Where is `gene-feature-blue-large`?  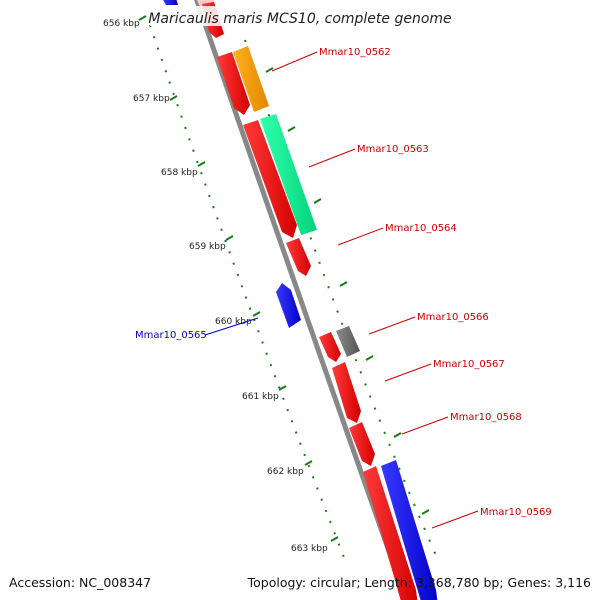
gene-feature-blue-large is located at coordinates (409, 530).